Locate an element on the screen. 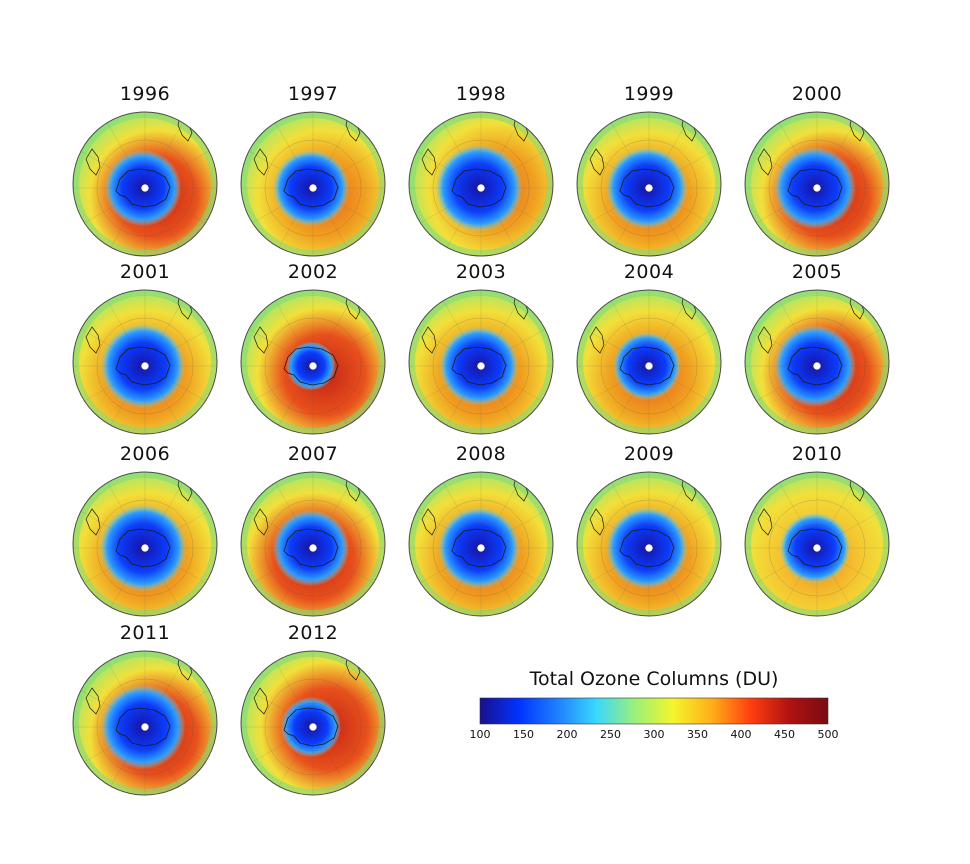 This screenshot has width=970, height=864. year-label: 2001 is located at coordinates (145, 272).